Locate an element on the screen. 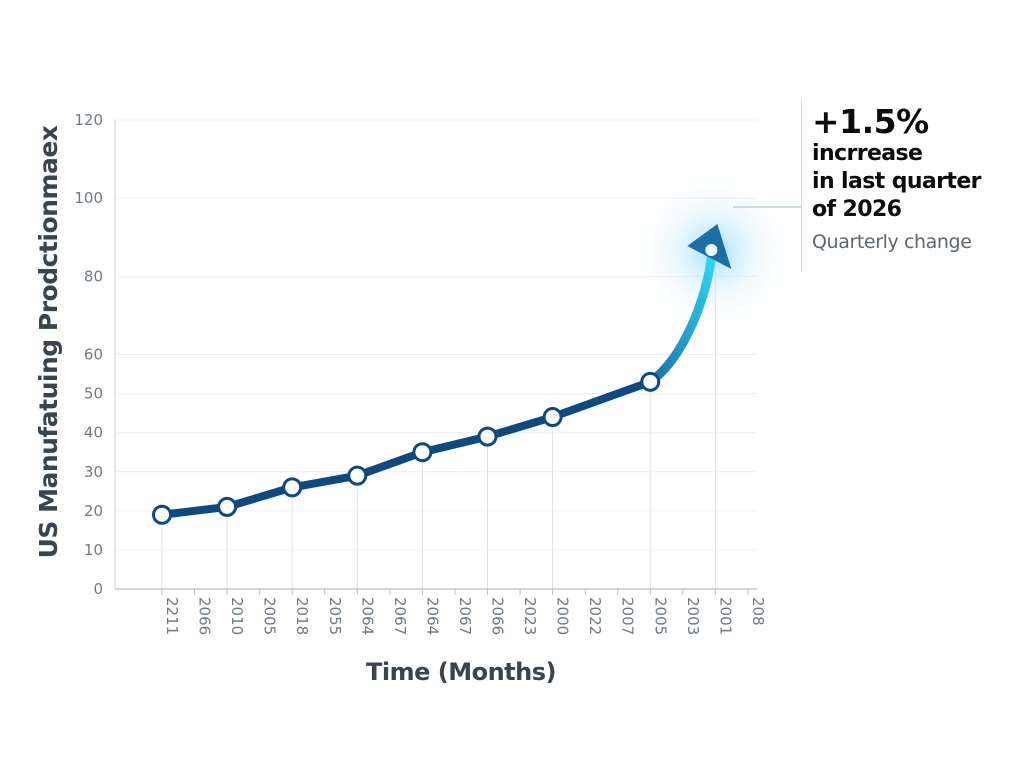 The height and width of the screenshot is (768, 1024). y-tick-50: 50 is located at coordinates (93, 394).